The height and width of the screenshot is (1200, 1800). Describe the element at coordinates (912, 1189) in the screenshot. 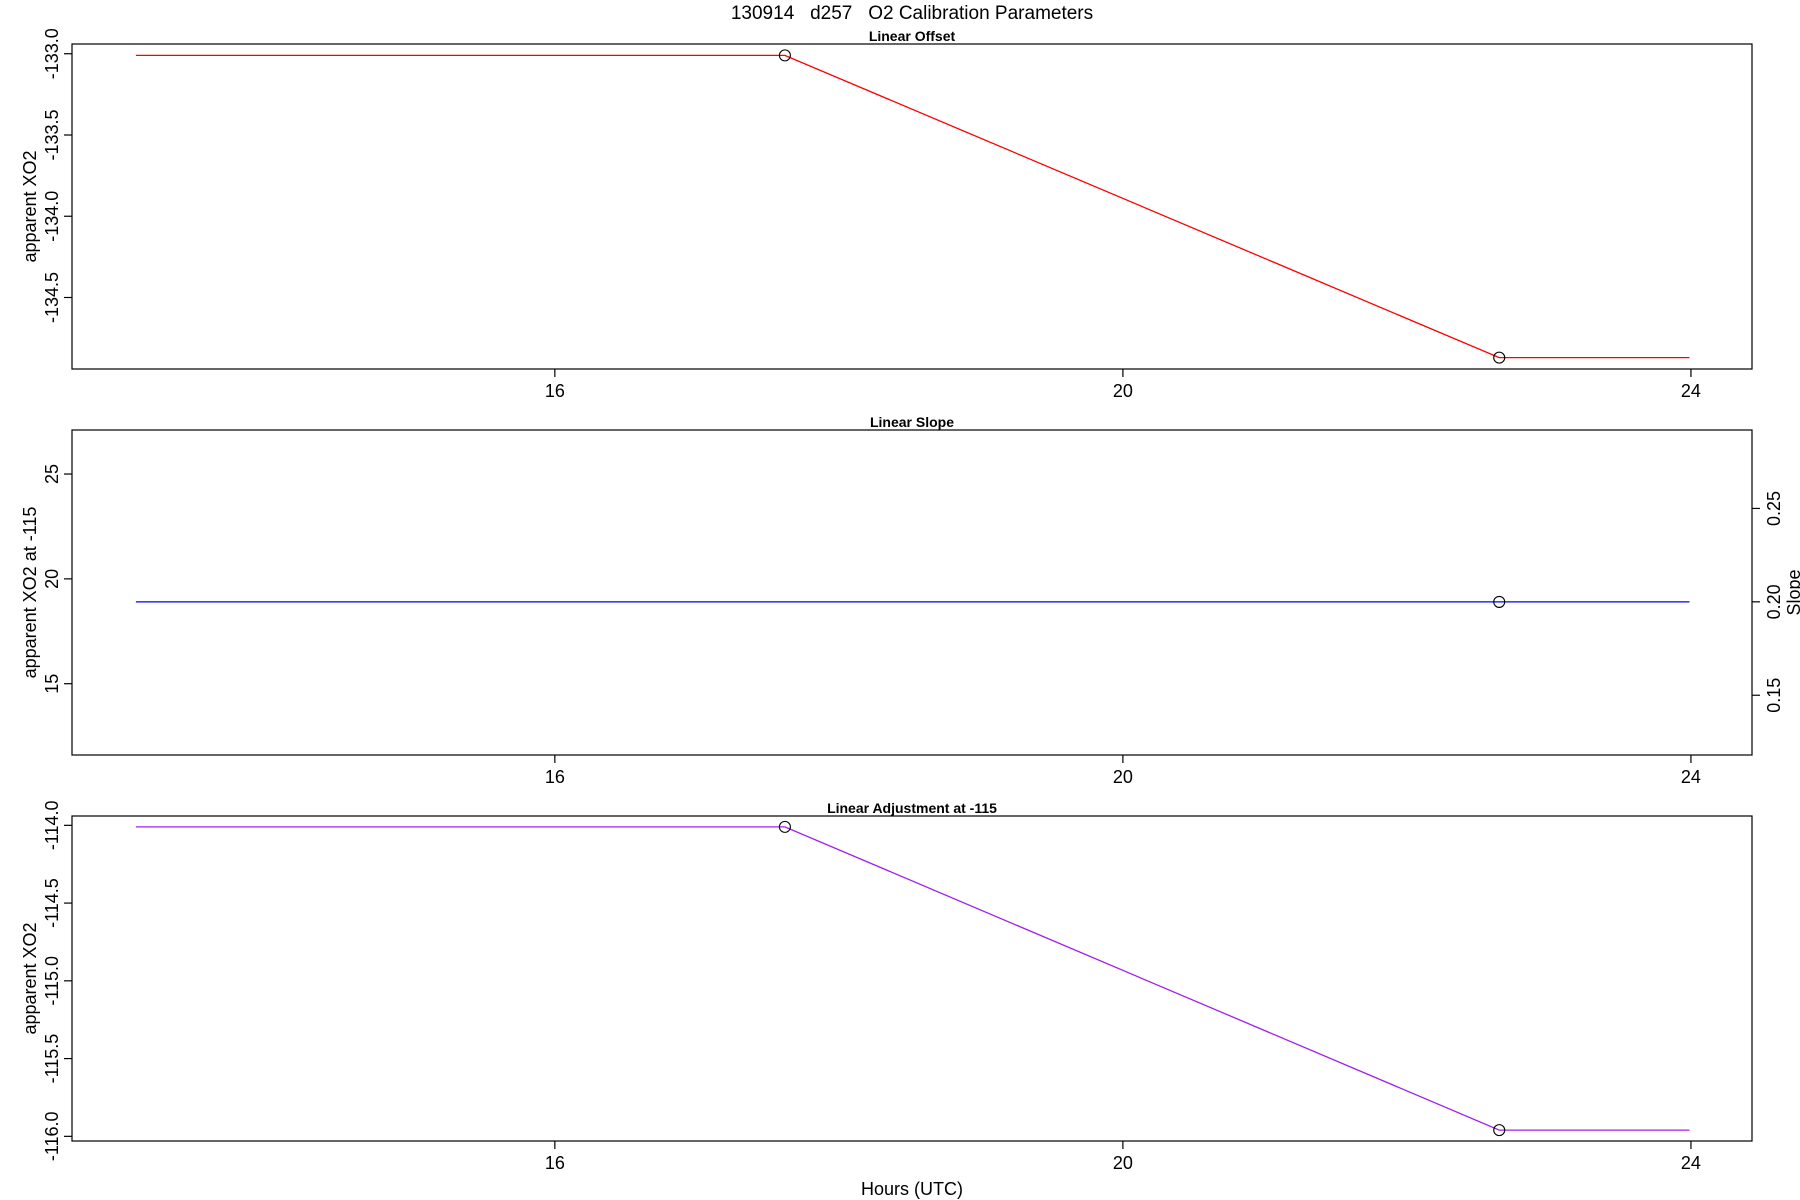

I see `x-axis-label: Hours (UTC)` at that location.